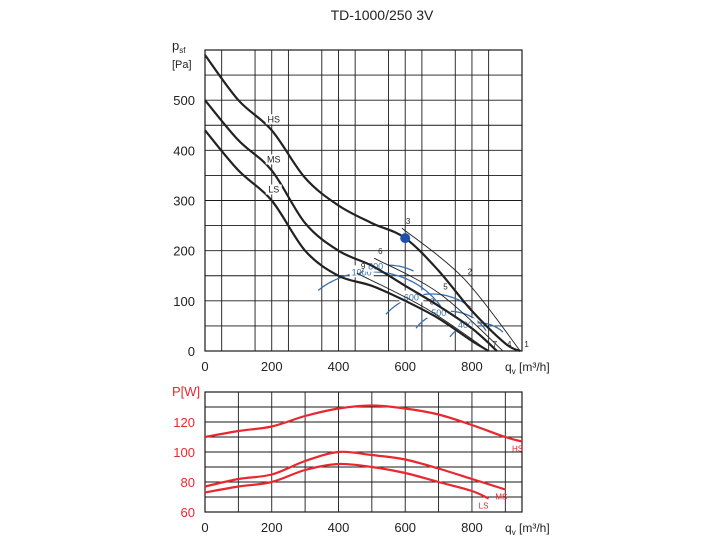 Image resolution: width=720 pixels, height=540 pixels. I want to click on y-axis-label: psf, so click(179, 46).